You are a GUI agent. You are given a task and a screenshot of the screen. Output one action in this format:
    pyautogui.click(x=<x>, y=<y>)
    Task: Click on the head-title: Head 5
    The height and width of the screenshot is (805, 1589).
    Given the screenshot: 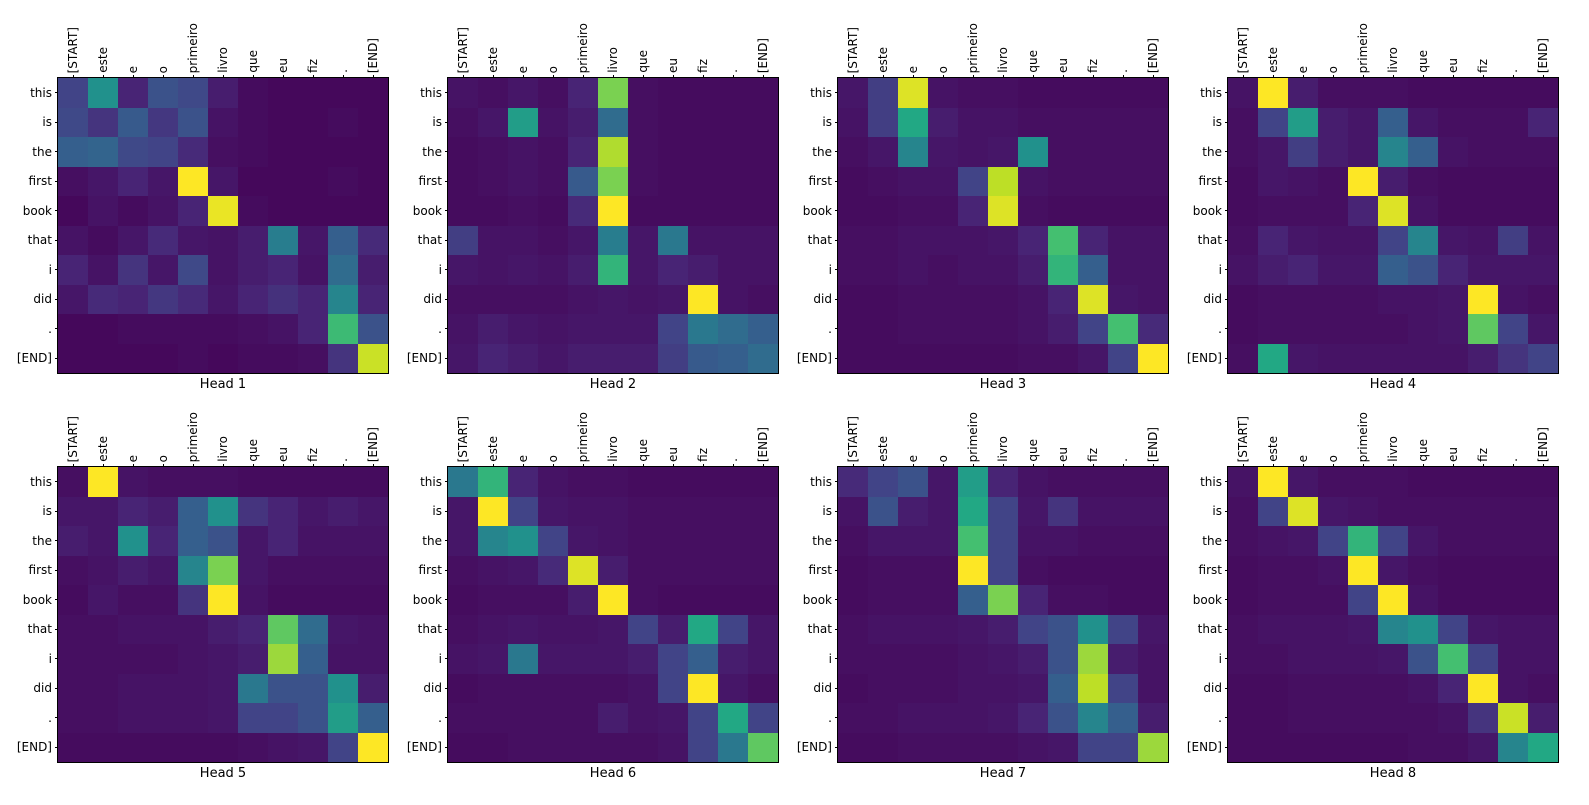 What is the action you would take?
    pyautogui.click(x=223, y=773)
    